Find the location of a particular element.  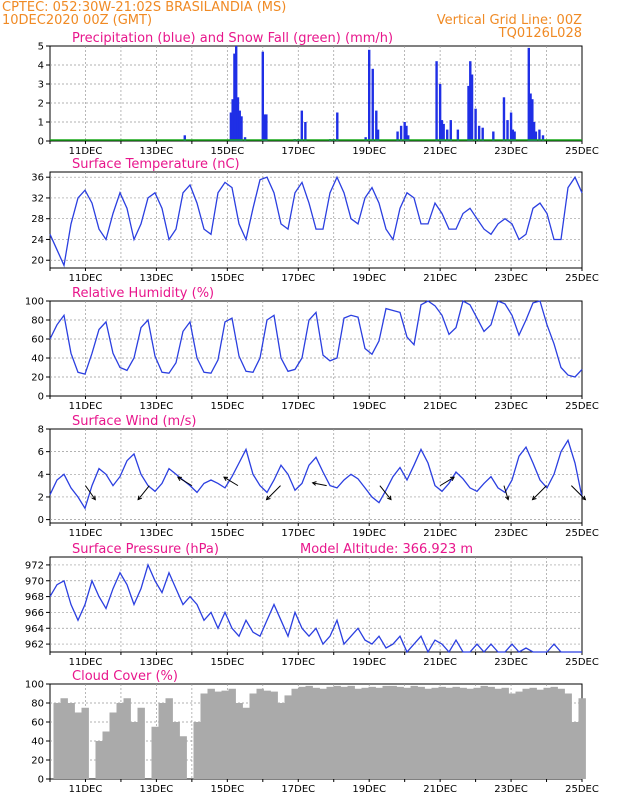

wind-xtick-label: 23DEC is located at coordinates (511, 533).